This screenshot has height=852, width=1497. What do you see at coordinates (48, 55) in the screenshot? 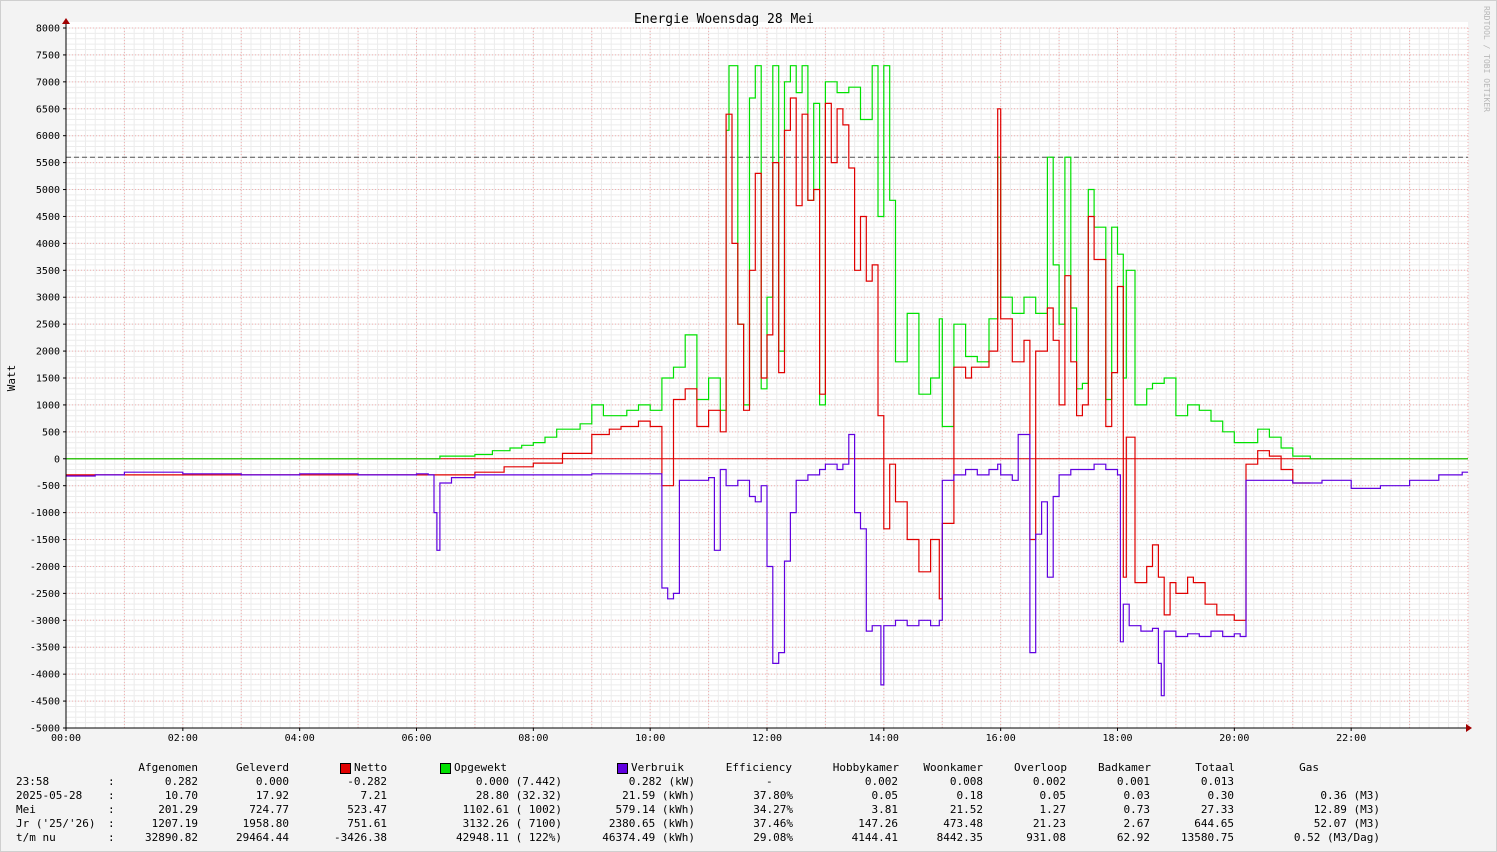
I see `y-tick-label: 7500` at bounding box center [48, 55].